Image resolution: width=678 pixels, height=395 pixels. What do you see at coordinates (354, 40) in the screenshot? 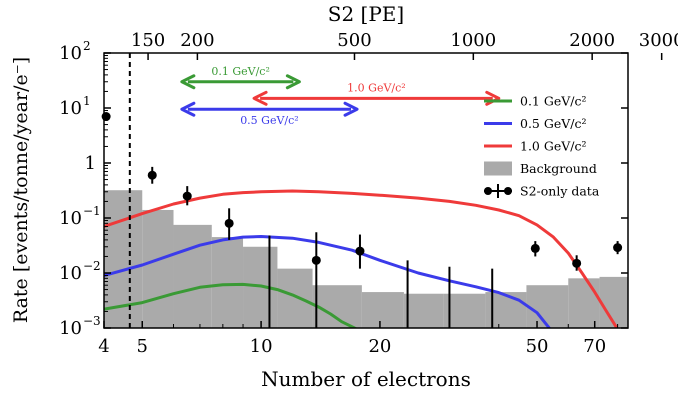
I see `top-tick-label-2: 500` at bounding box center [354, 40].